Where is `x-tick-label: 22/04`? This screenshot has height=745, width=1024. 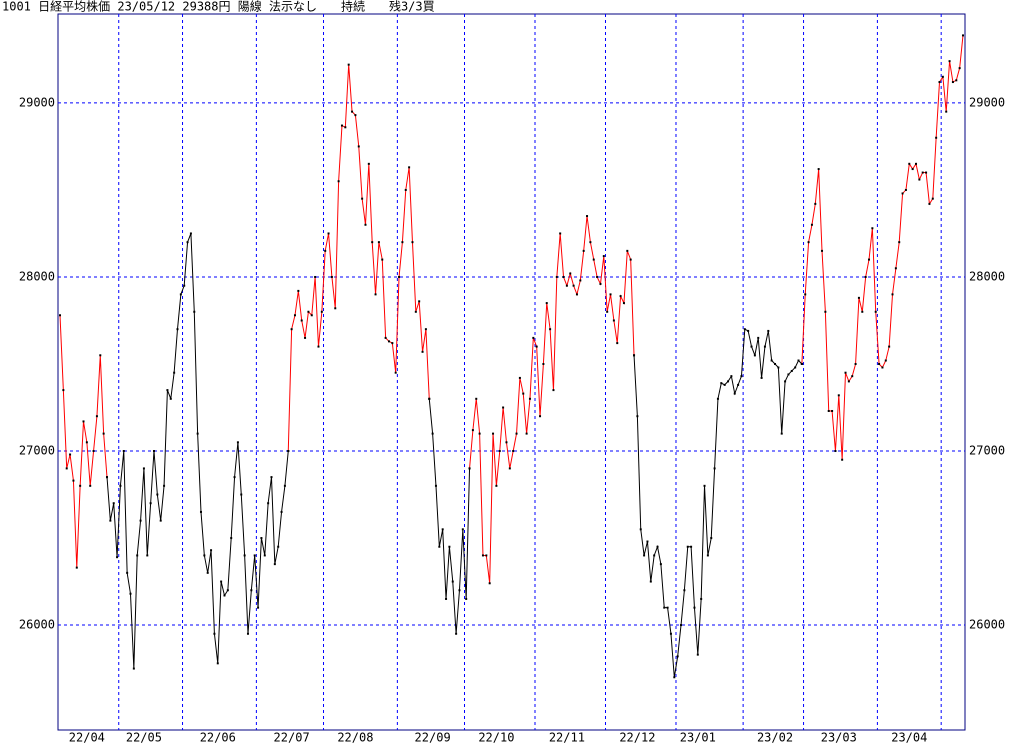 x-tick-label: 22/04 is located at coordinates (87, 738).